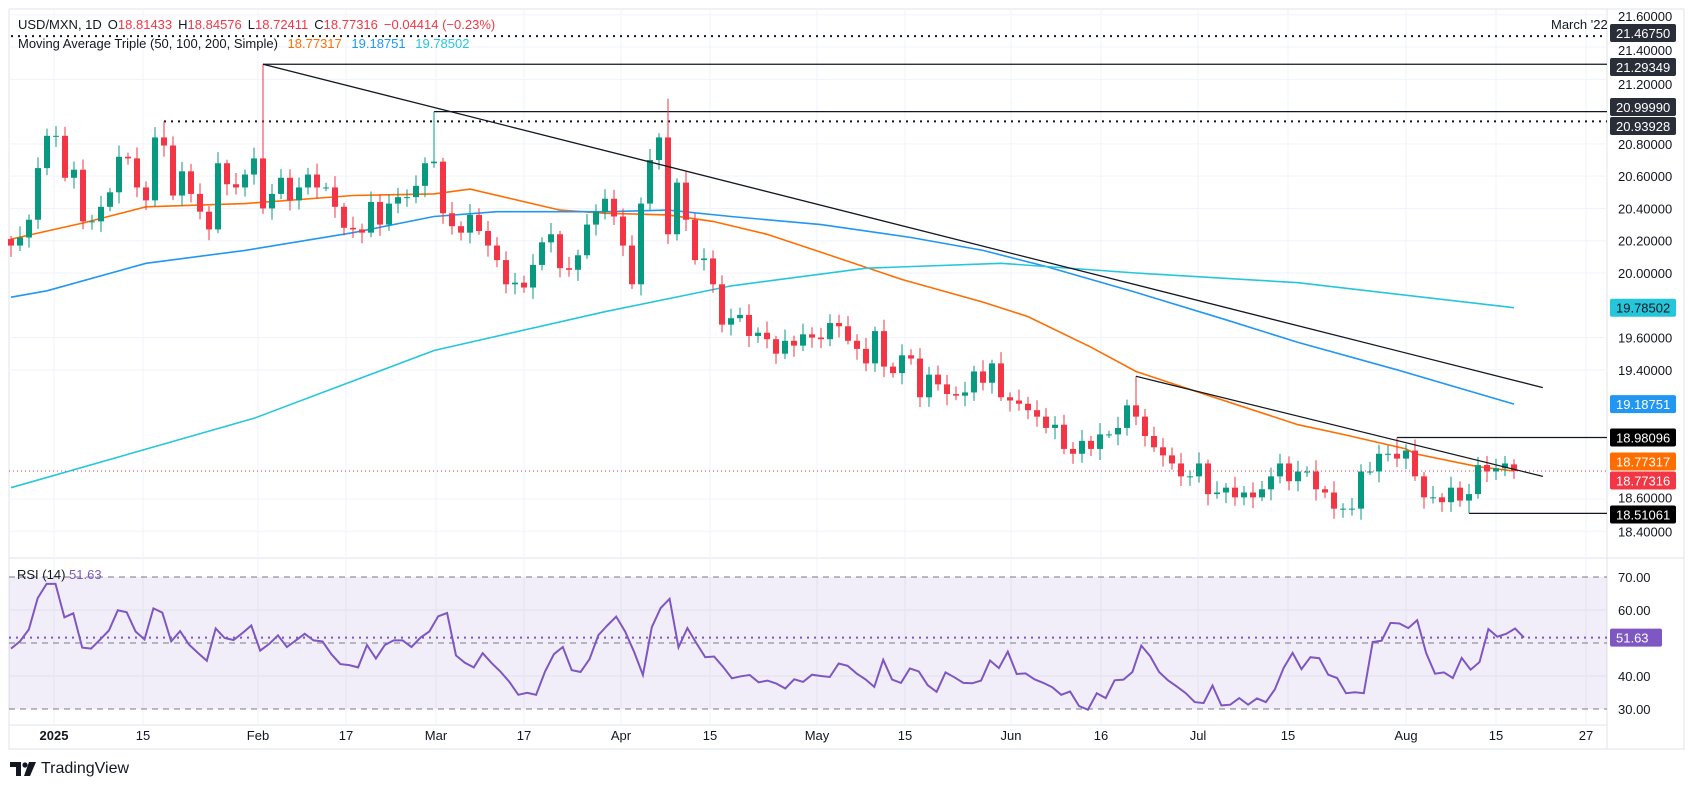 The height and width of the screenshot is (787, 1689). Describe the element at coordinates (41, 574) in the screenshot. I see `rsi-title: RSI (14)` at that location.